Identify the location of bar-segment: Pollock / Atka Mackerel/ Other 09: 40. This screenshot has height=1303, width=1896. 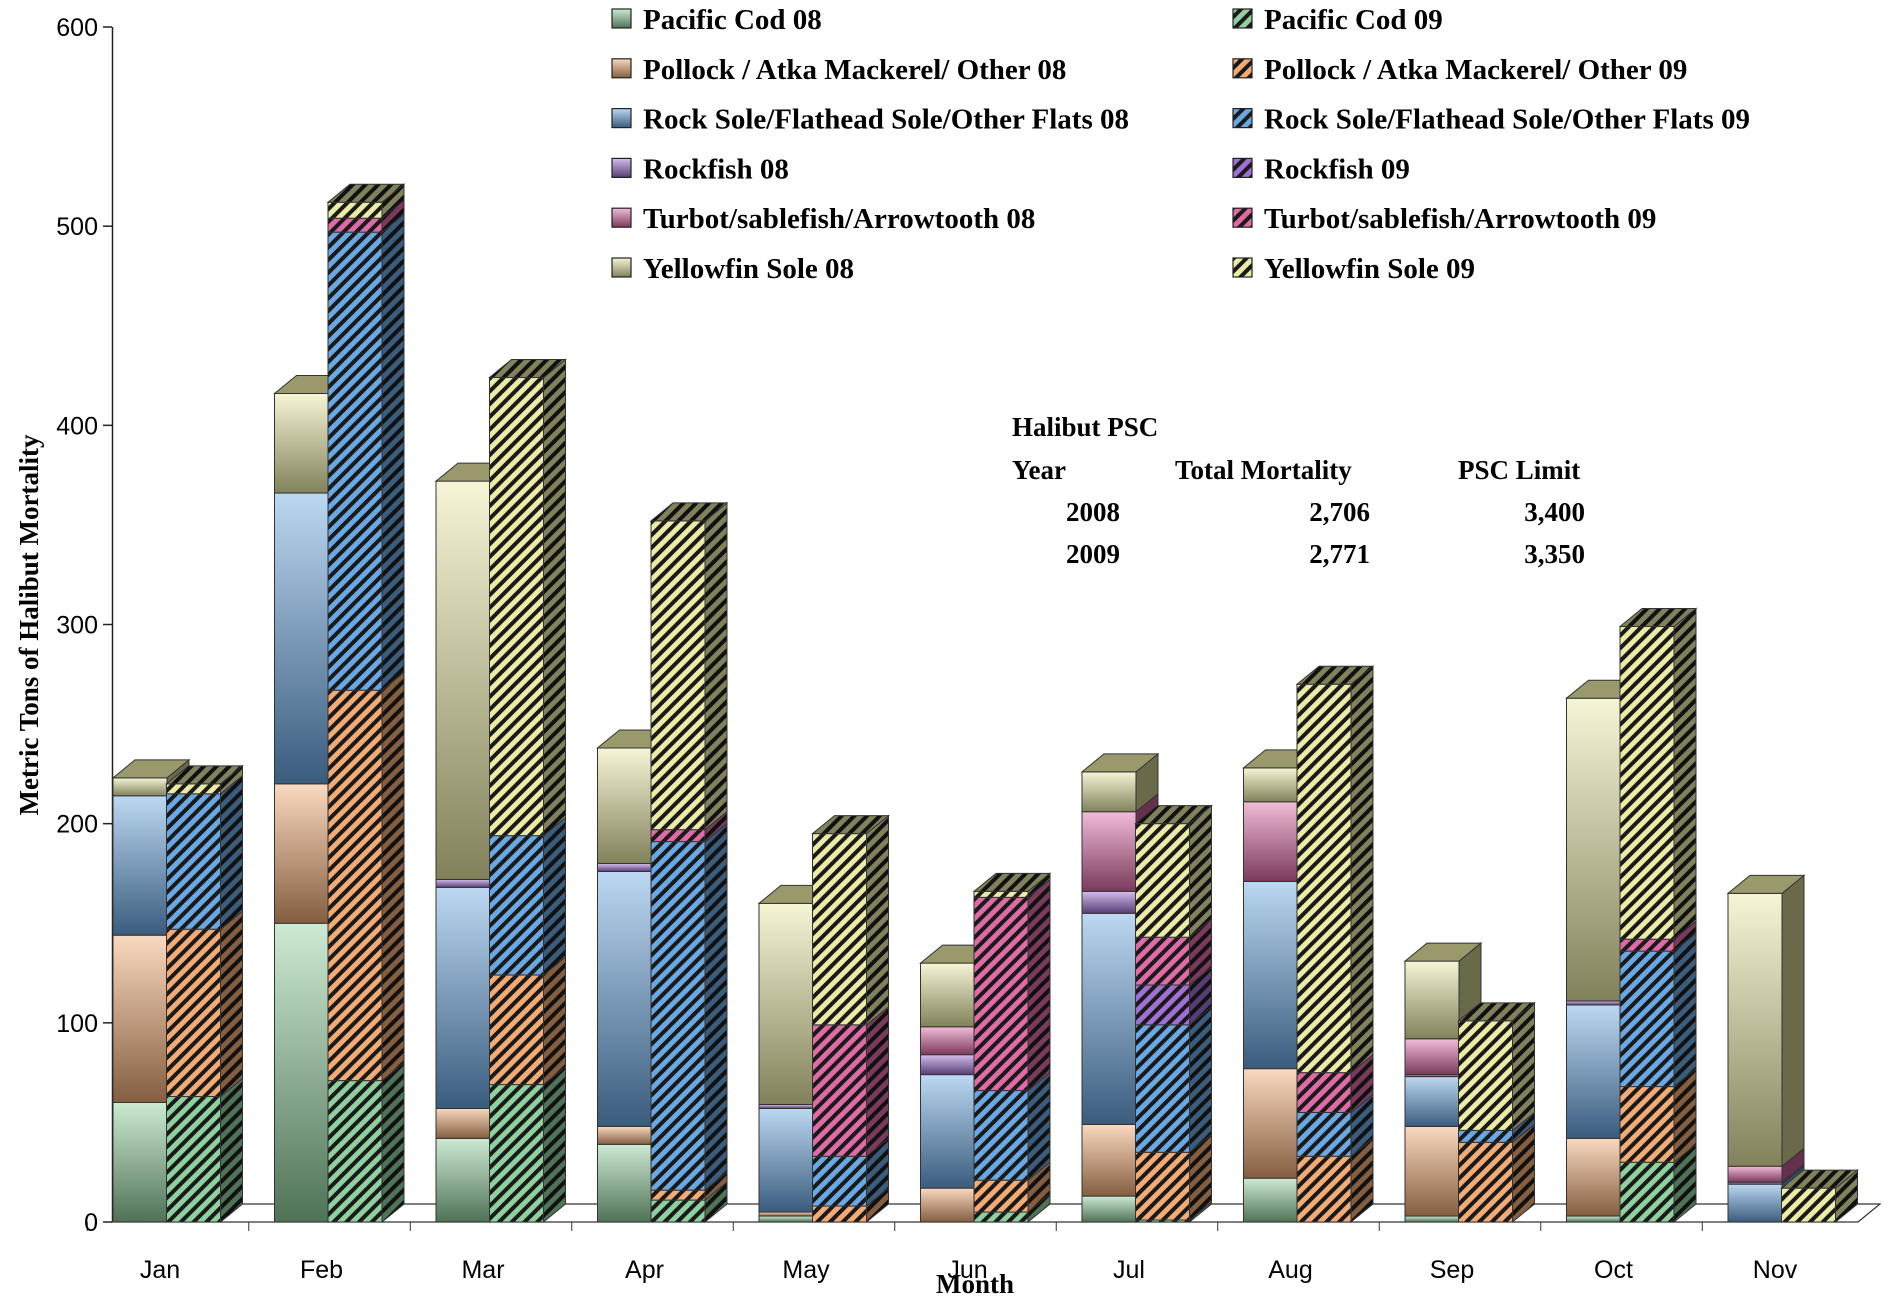
(1485, 1182).